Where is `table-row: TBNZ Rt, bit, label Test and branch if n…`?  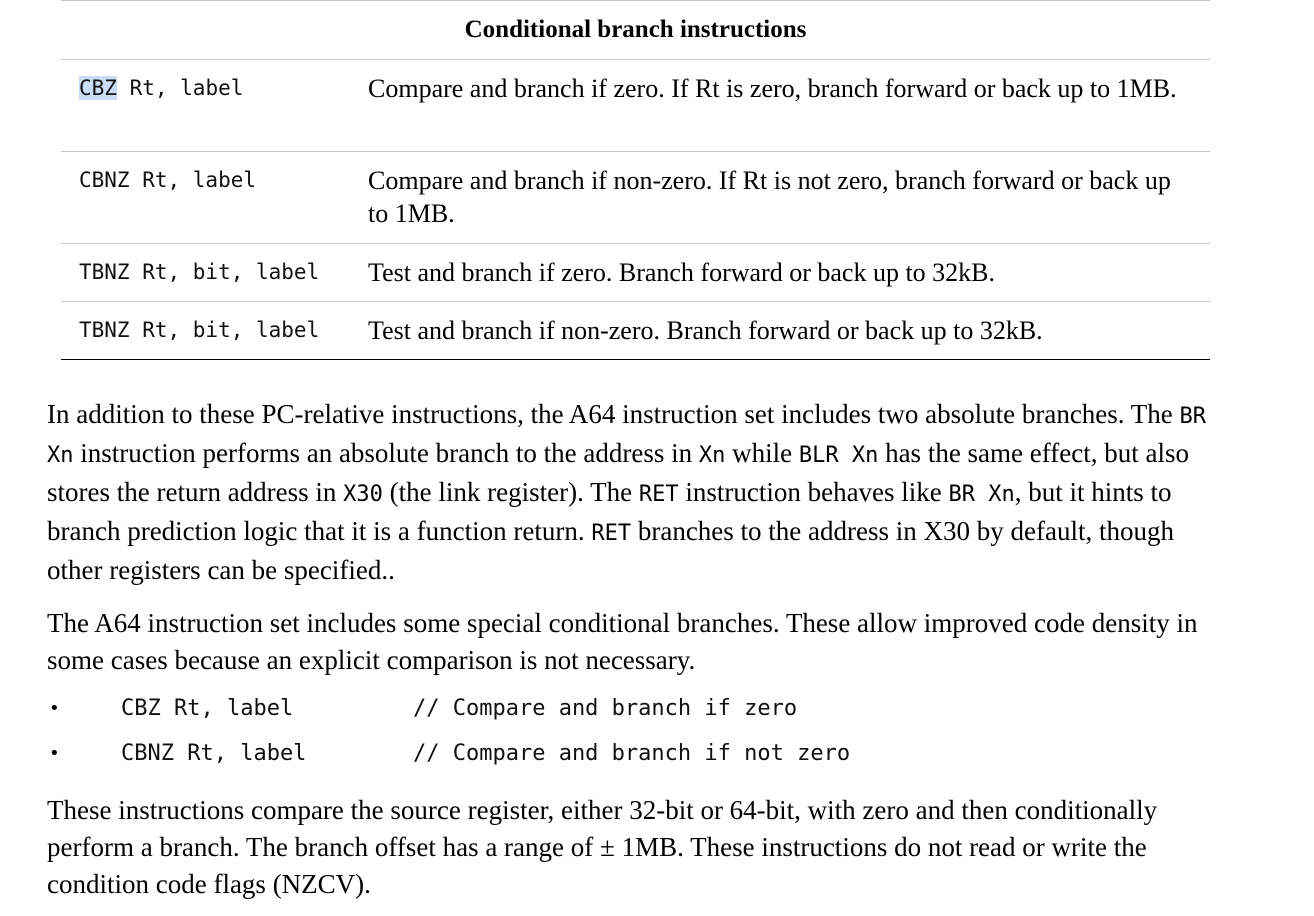 table-row: TBNZ Rt, bit, label Test and branch if n… is located at coordinates (635, 331).